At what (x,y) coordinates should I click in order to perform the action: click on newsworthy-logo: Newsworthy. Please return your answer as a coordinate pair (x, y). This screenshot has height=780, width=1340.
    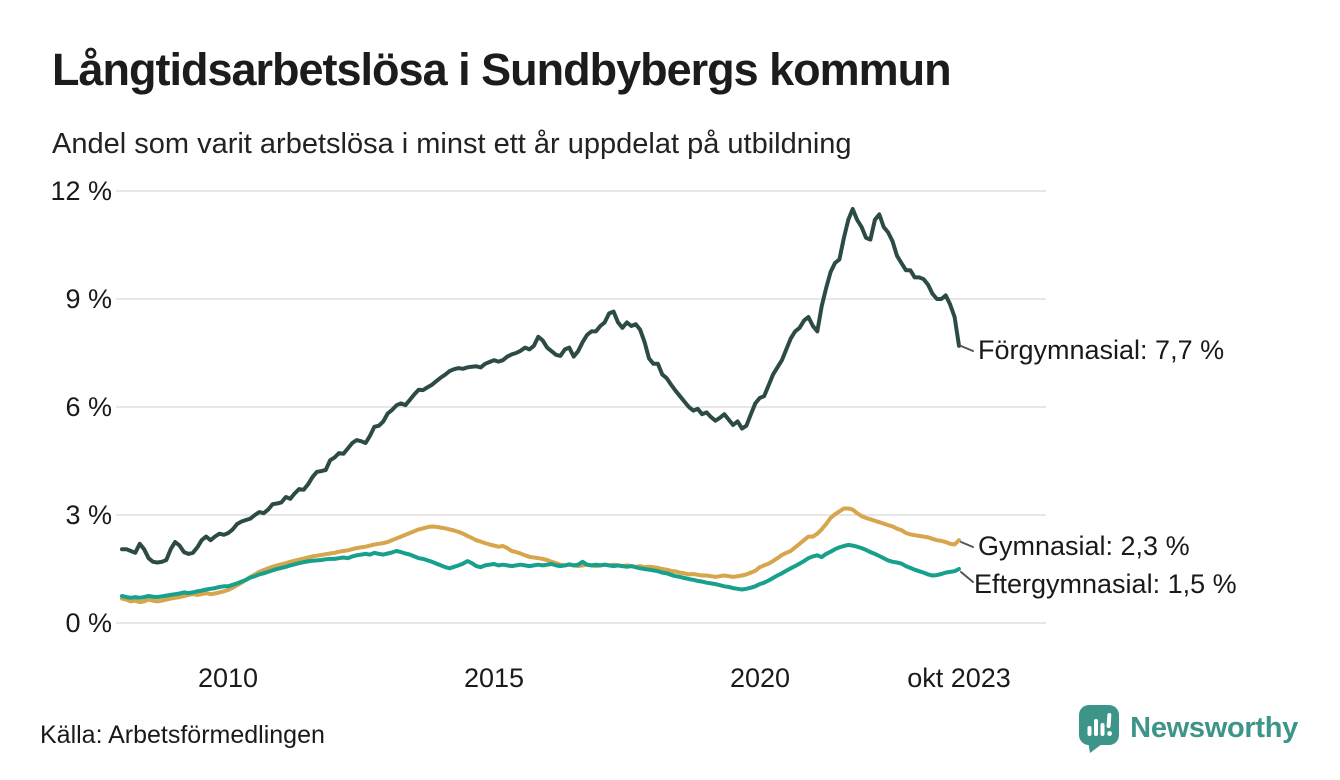
    Looking at the image, I should click on (1187, 728).